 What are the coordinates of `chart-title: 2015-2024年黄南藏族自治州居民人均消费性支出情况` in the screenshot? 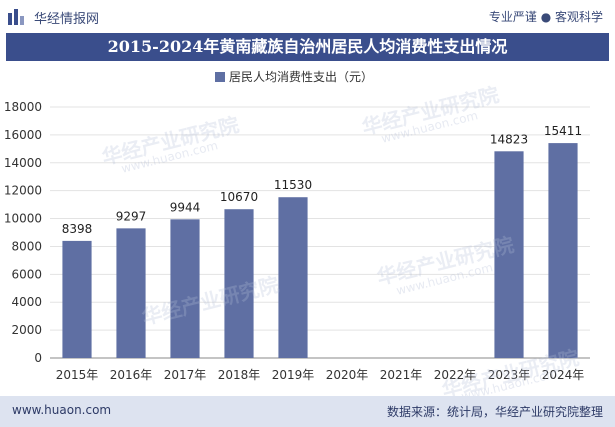 It's located at (307, 46).